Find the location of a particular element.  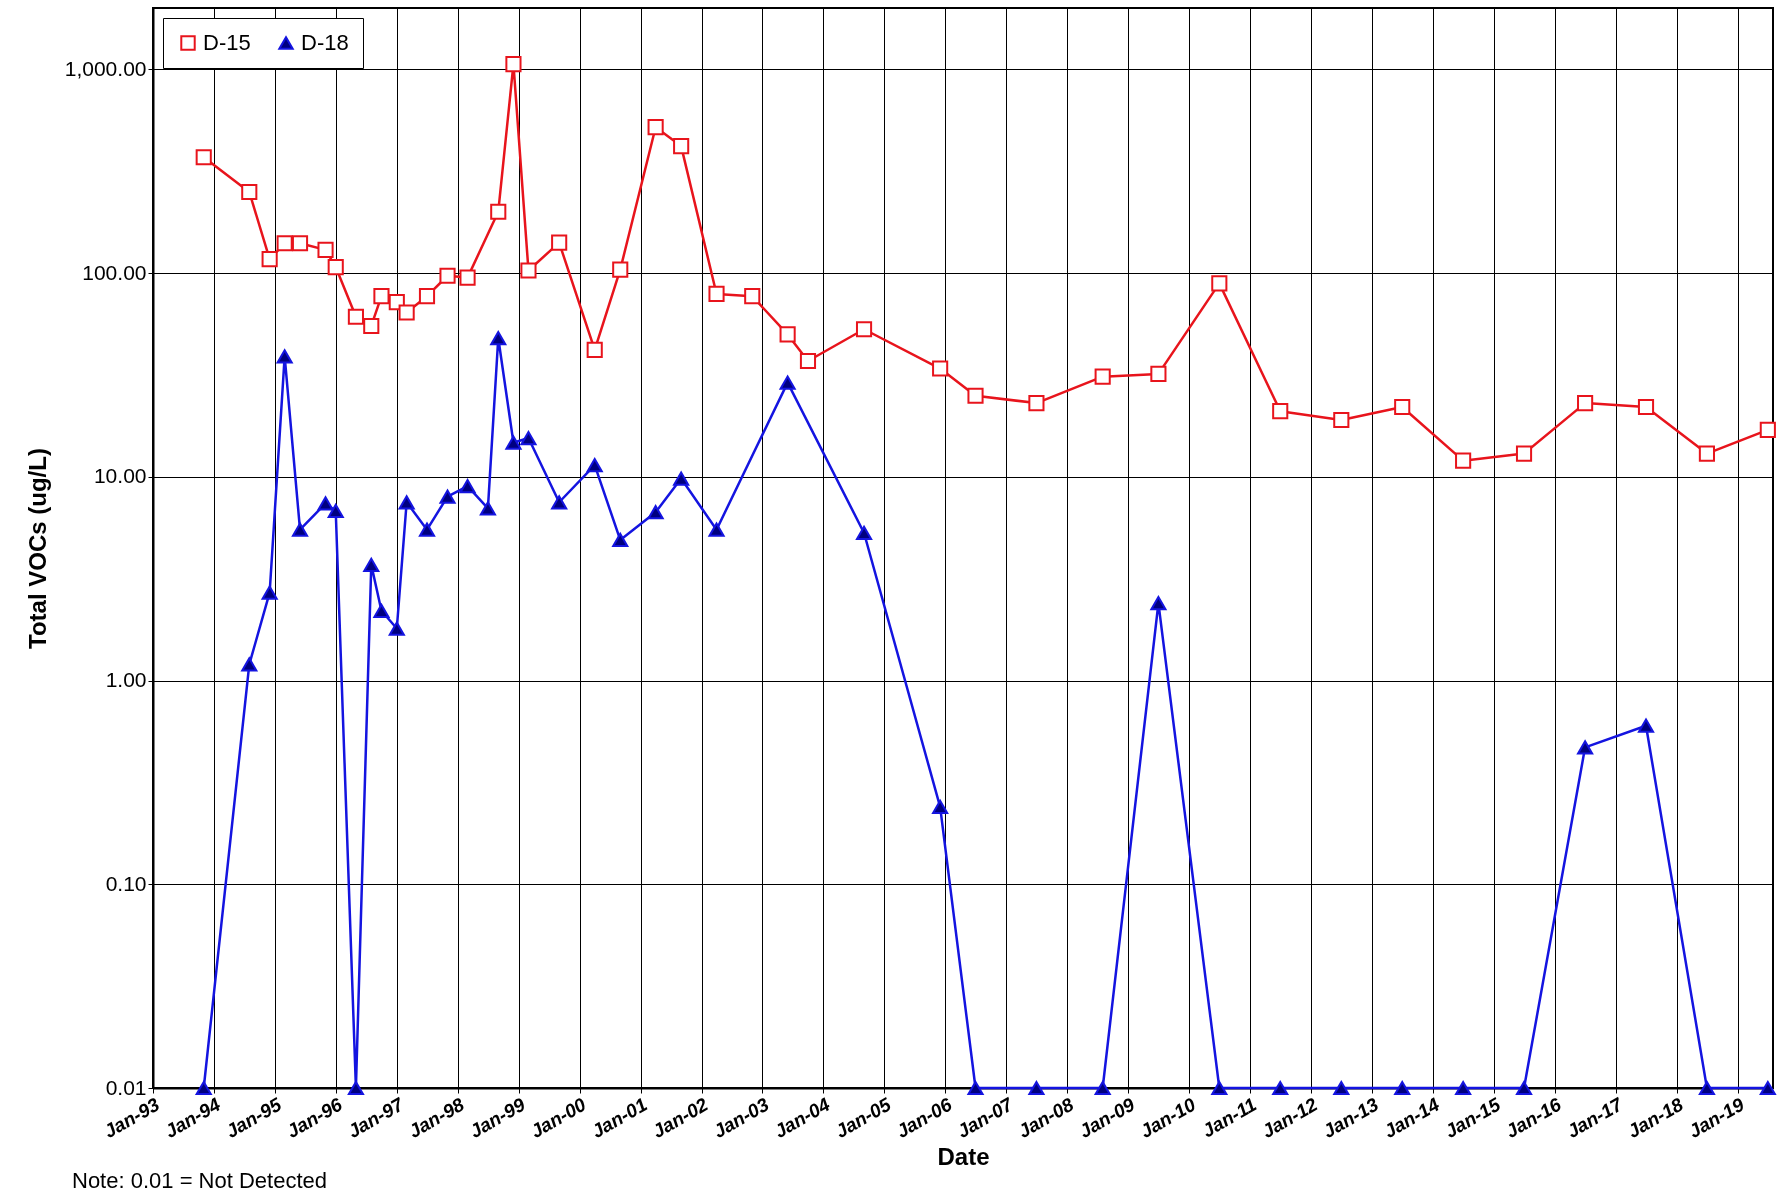

y-tick-label: 1.00 is located at coordinates (126, 680).